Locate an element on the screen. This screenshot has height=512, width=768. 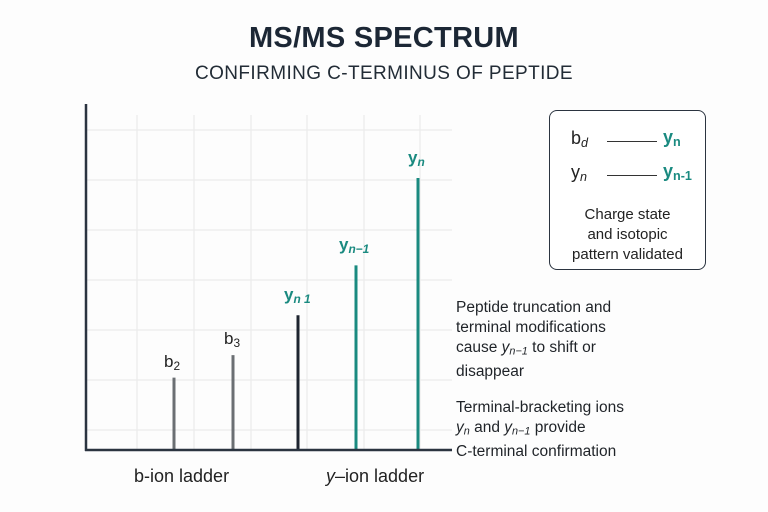
legend-row-2-right: yn-1 is located at coordinates (677, 172).